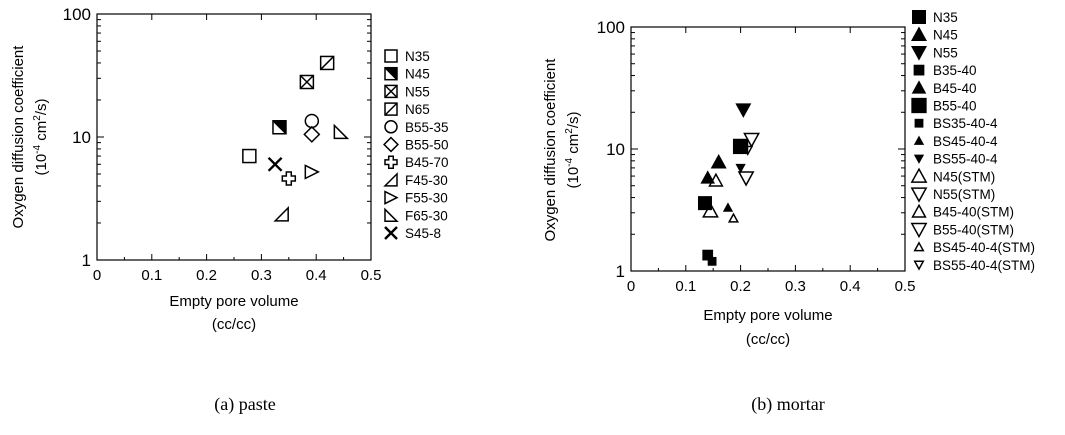 This screenshot has height=435, width=1065. What do you see at coordinates (964, 176) in the screenshot?
I see `legend-label: N45(STM)` at bounding box center [964, 176].